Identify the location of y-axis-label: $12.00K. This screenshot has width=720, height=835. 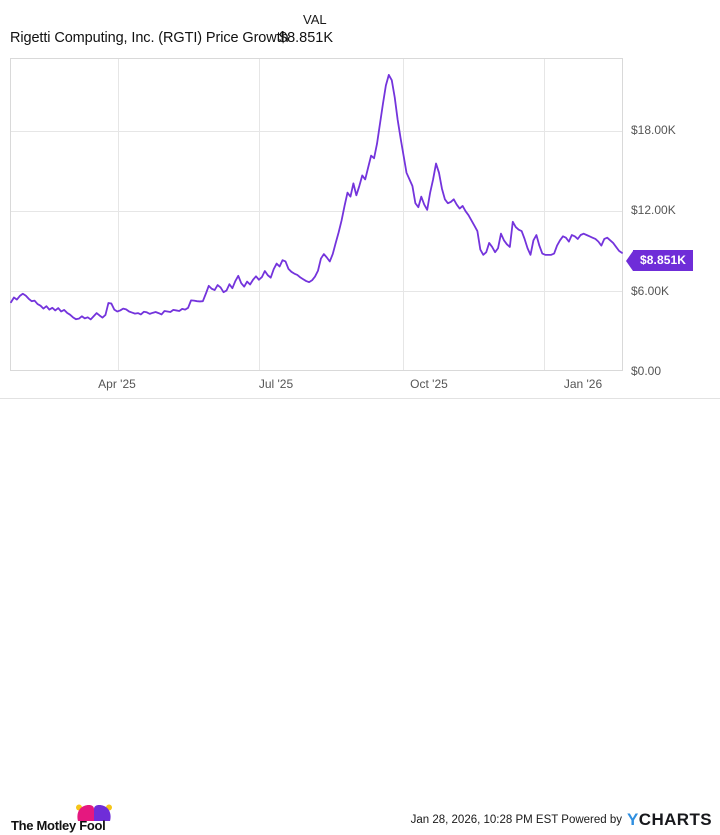
(653, 210).